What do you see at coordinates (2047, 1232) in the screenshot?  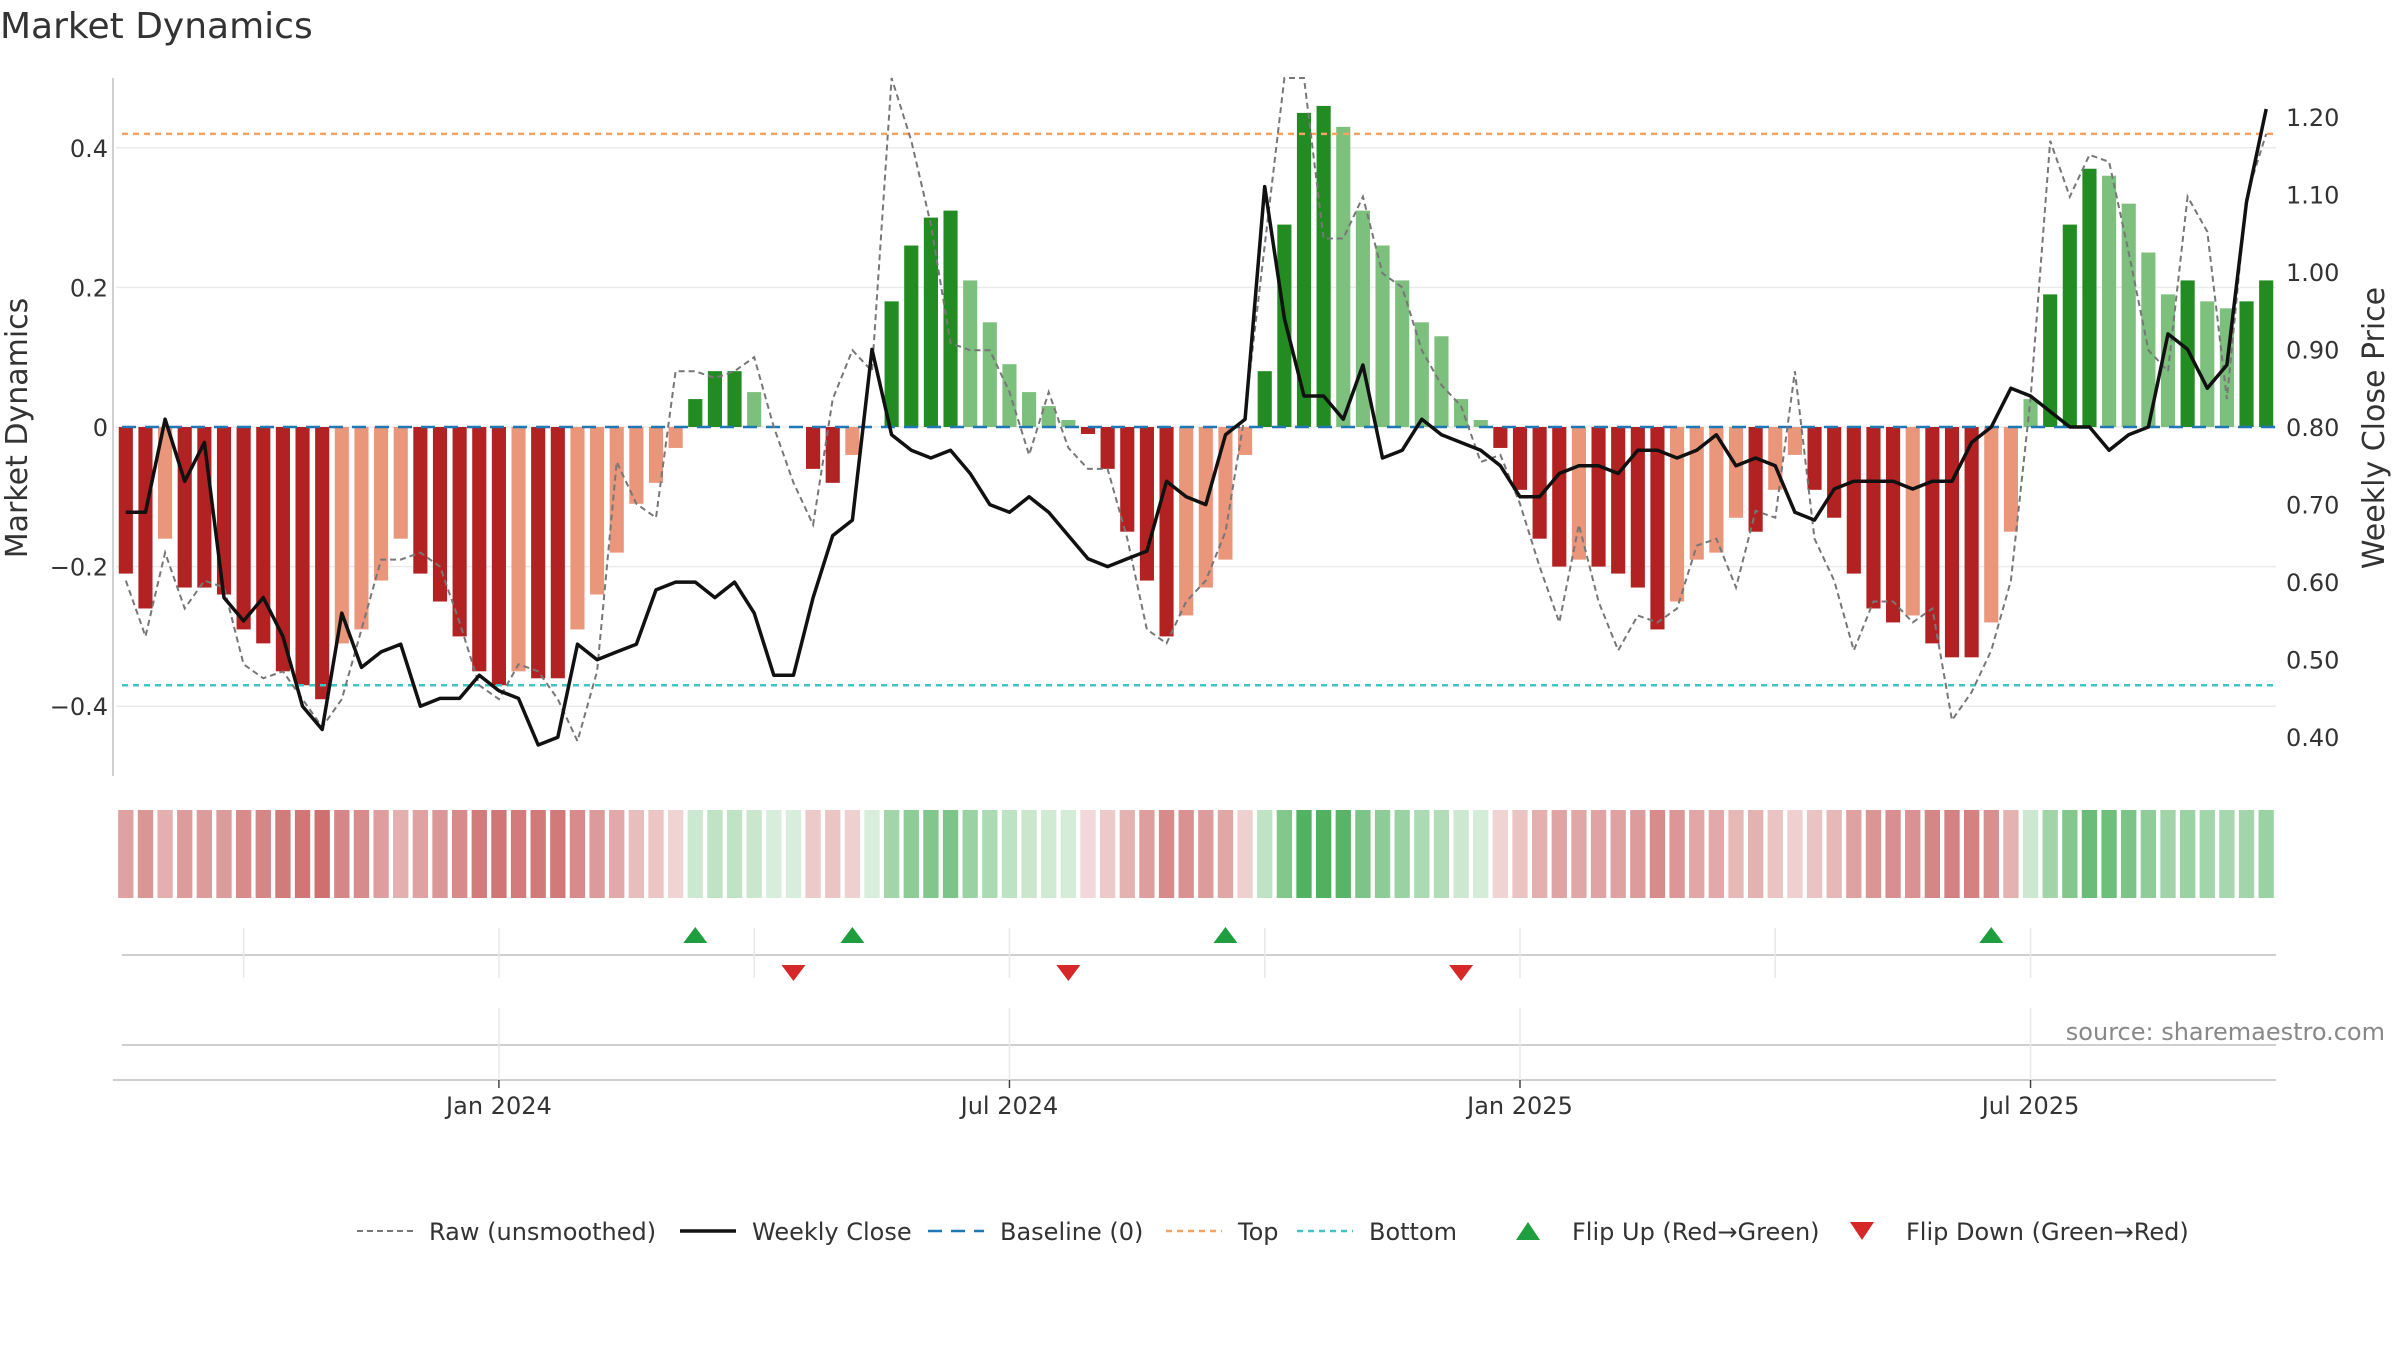 I see `legend-label: Flip Down (Green→Red)` at bounding box center [2047, 1232].